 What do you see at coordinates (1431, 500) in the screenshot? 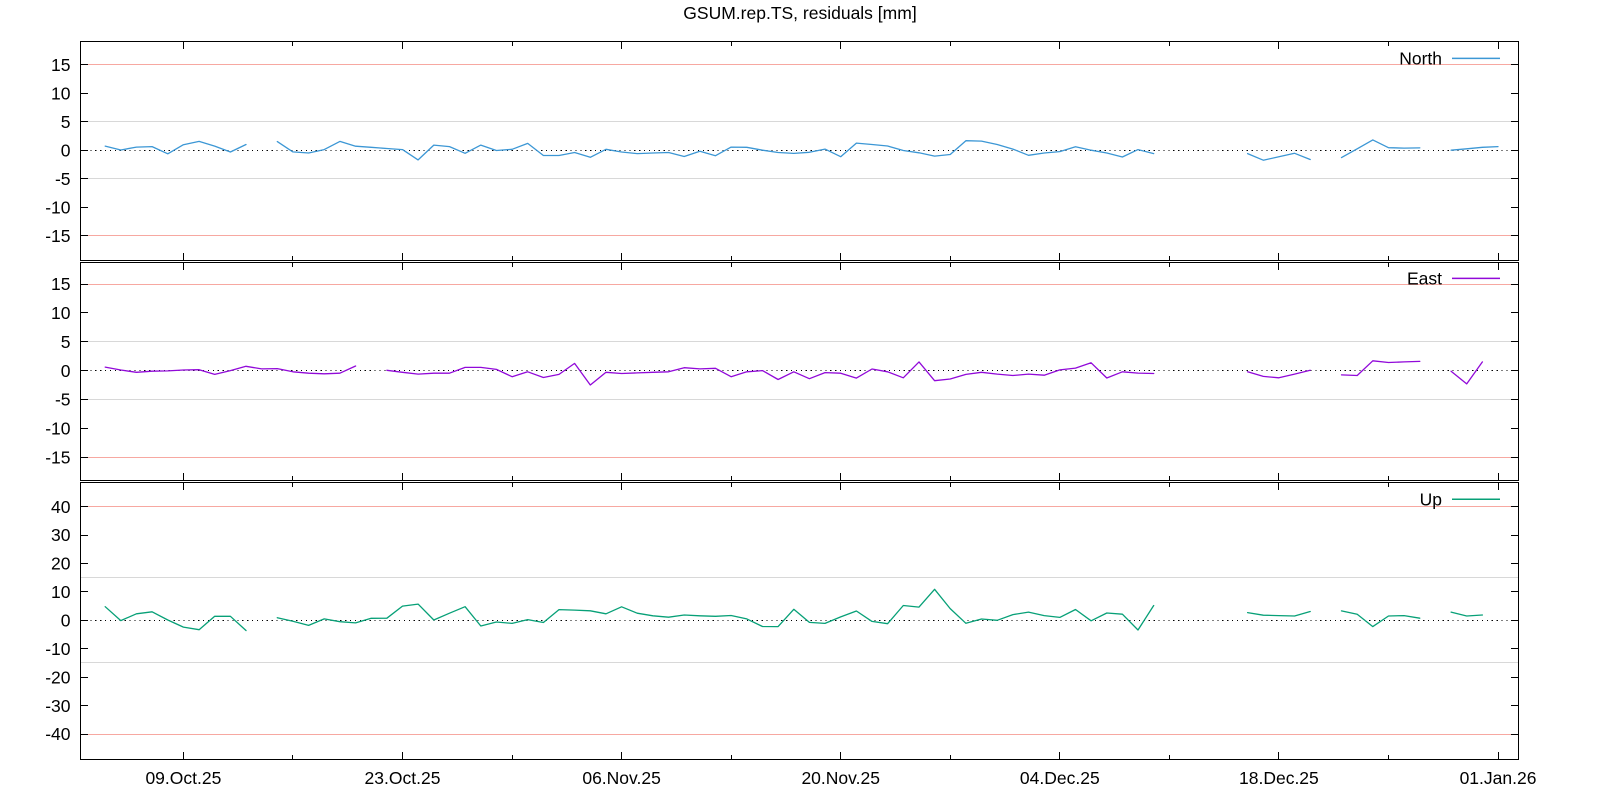
I see `svg-text: Up` at bounding box center [1431, 500].